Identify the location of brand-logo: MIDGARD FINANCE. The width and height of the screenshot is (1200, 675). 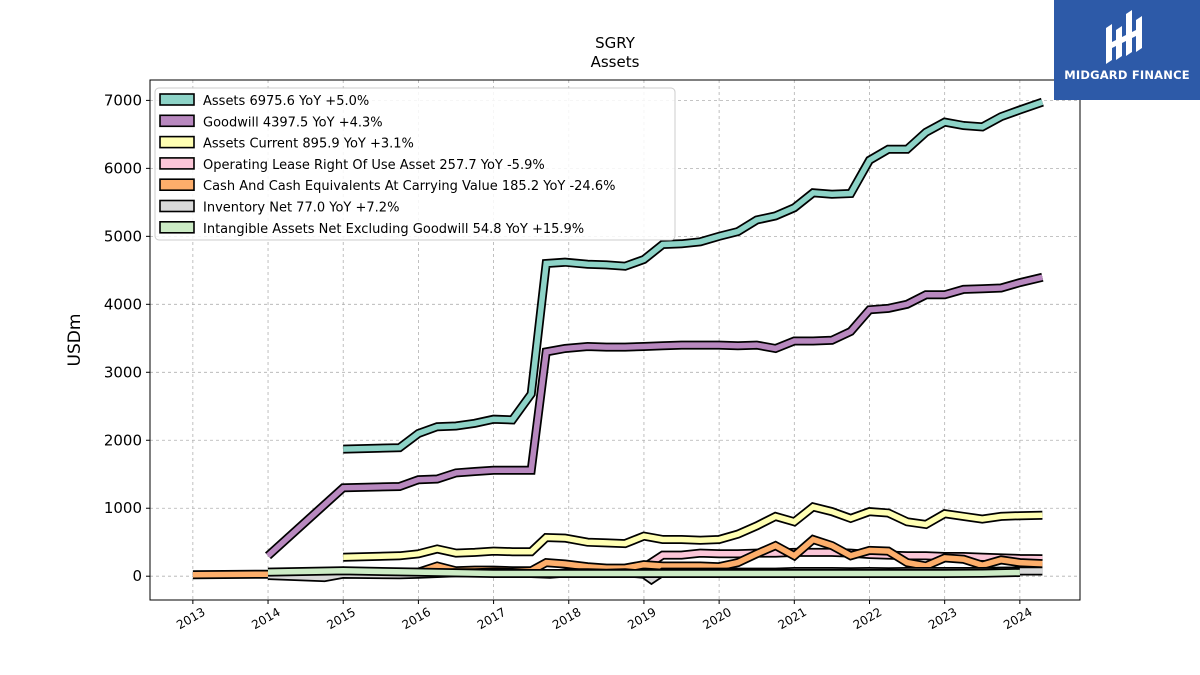
(1127, 50).